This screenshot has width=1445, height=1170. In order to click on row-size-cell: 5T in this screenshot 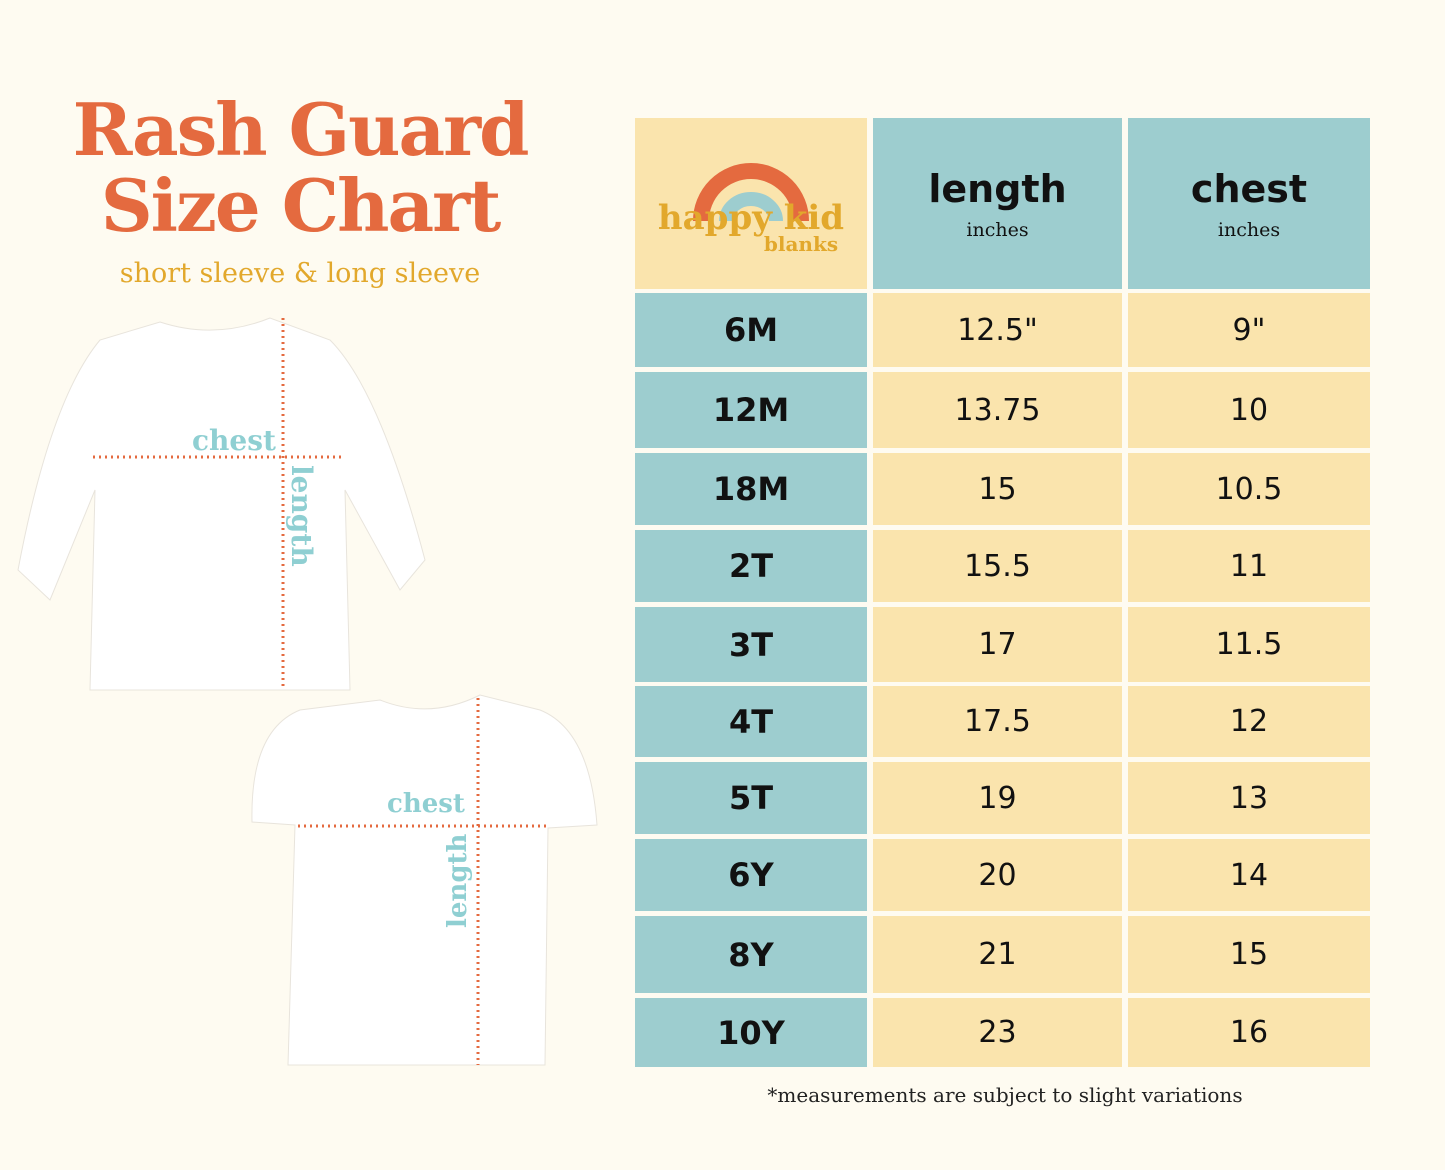, I will do `click(751, 798)`.